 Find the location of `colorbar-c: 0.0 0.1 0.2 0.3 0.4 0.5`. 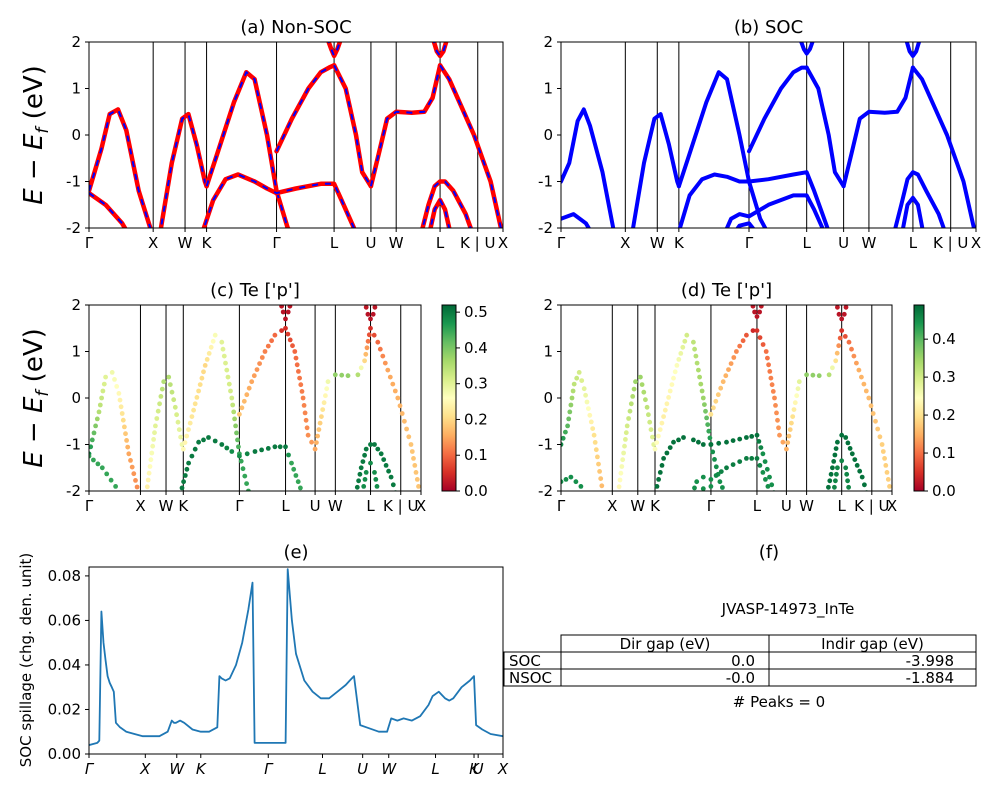

colorbar-c: 0.0 0.1 0.2 0.3 0.4 0.5 is located at coordinates (464, 401).